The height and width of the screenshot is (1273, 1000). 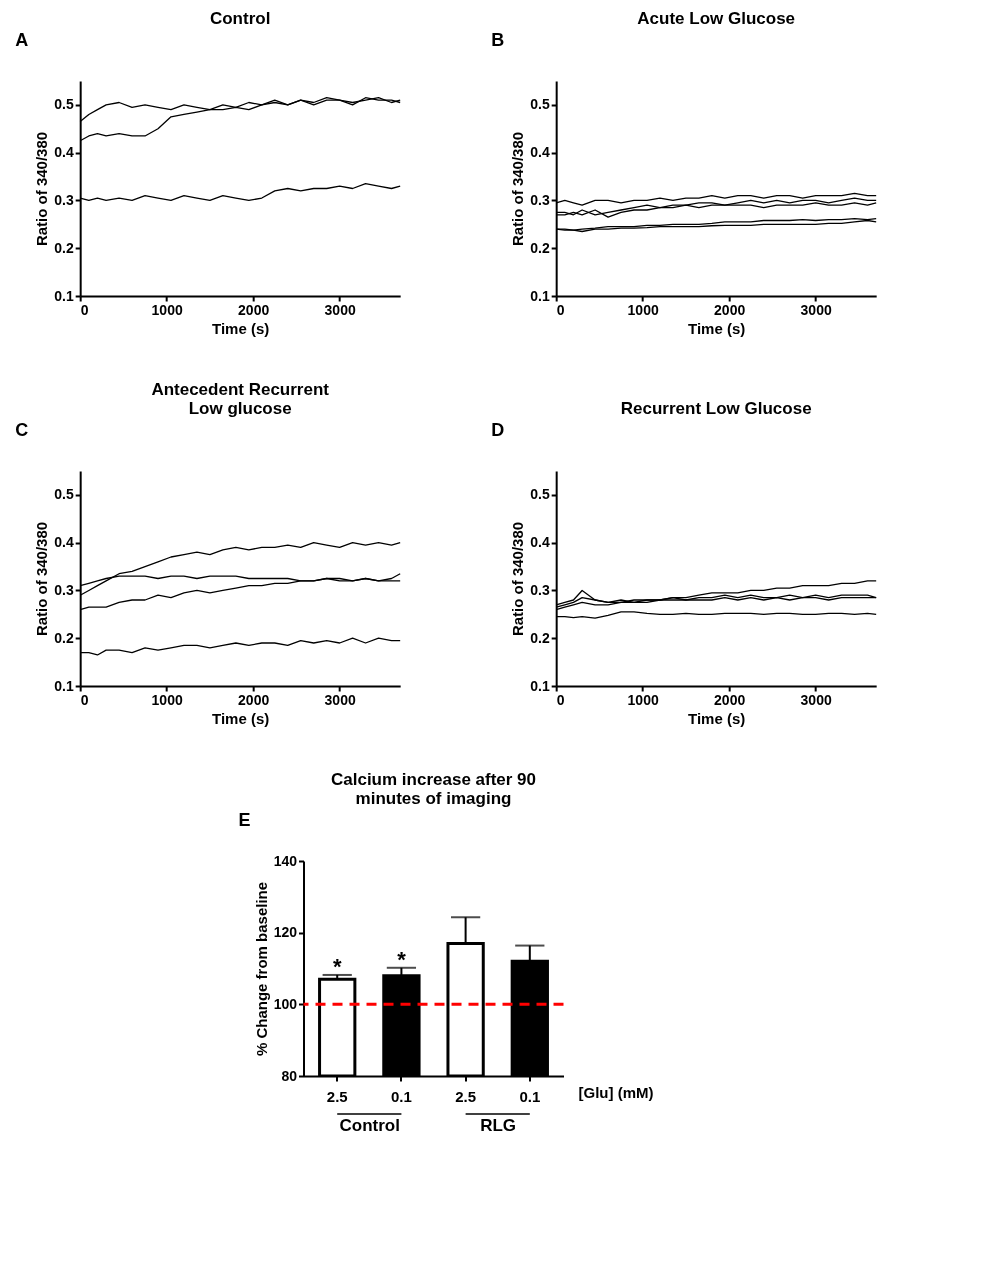 What do you see at coordinates (289, 1075) in the screenshot?
I see `y-tick-label: 80` at bounding box center [289, 1075].